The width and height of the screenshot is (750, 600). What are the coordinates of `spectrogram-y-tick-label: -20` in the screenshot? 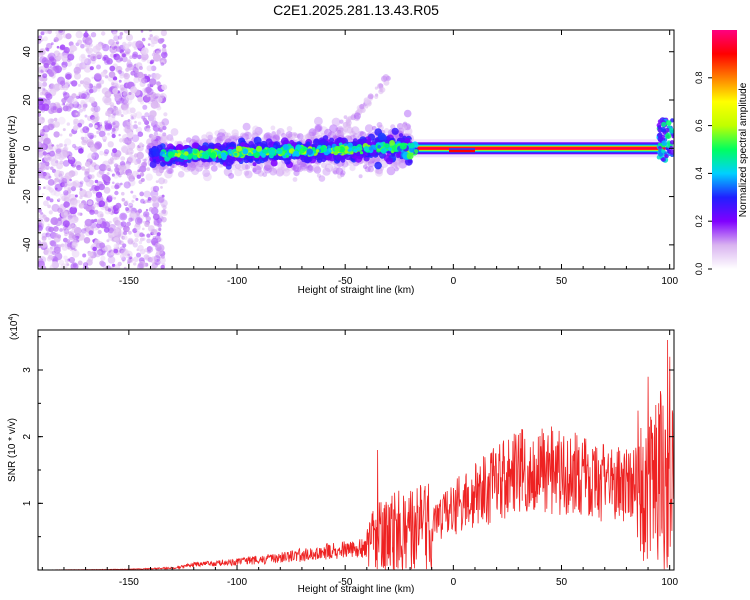 It's located at (27, 196).